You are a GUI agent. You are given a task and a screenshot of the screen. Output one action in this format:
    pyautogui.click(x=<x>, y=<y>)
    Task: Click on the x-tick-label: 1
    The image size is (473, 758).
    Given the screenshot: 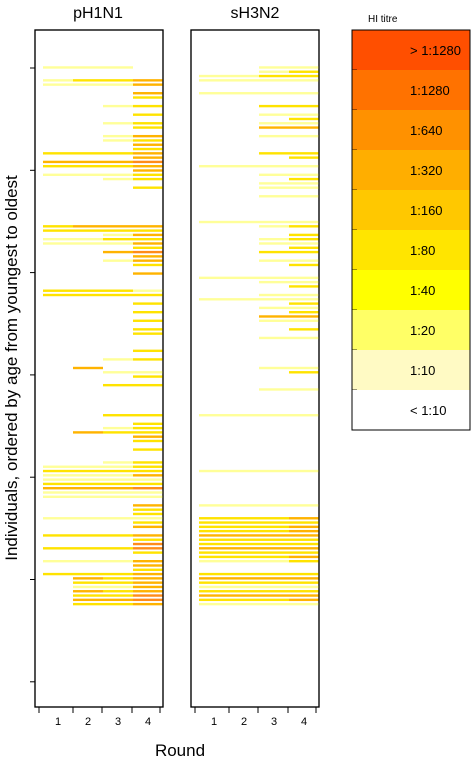 What is the action you would take?
    pyautogui.click(x=214, y=722)
    